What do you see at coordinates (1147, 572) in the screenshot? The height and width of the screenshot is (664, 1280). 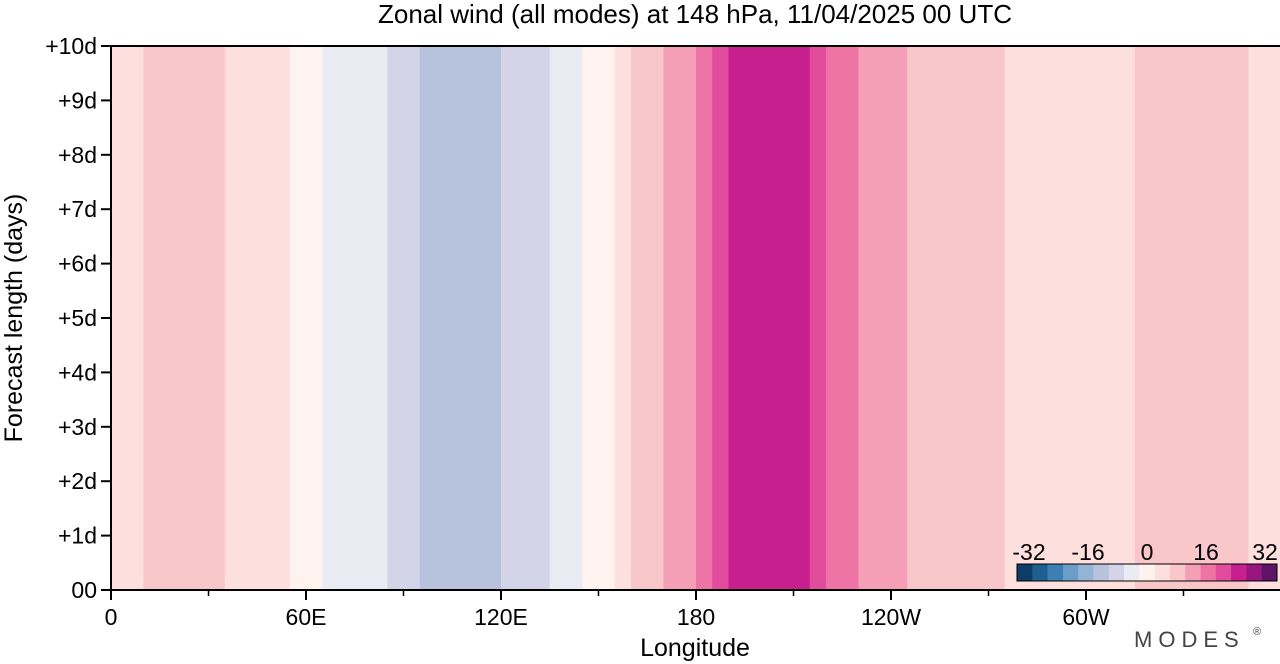 I see `colorbar-frame` at bounding box center [1147, 572].